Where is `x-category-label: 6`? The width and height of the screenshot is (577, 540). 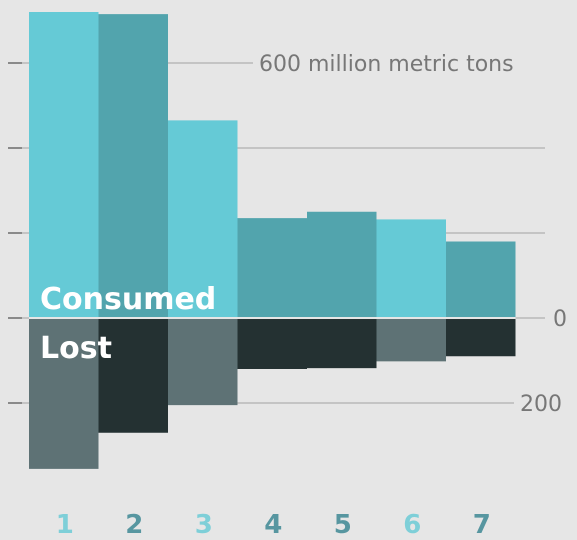
x-category-label: 6 is located at coordinates (412, 525).